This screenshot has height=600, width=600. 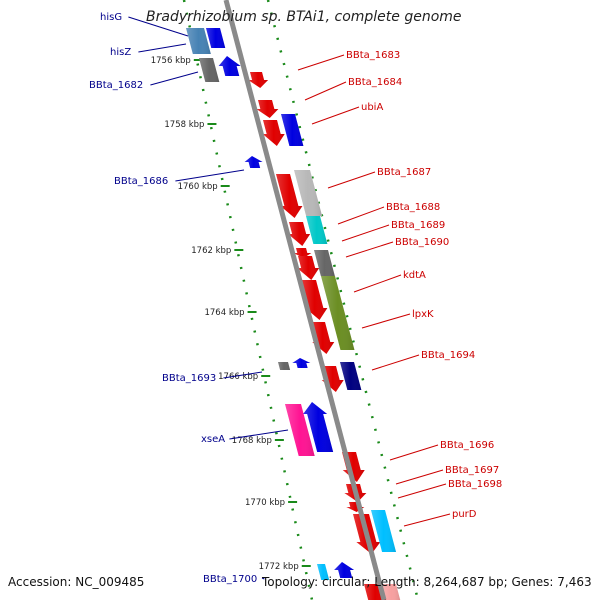 What do you see at coordinates (198, 187) in the screenshot?
I see `scale-tick-label: 1760 kbp` at bounding box center [198, 187].